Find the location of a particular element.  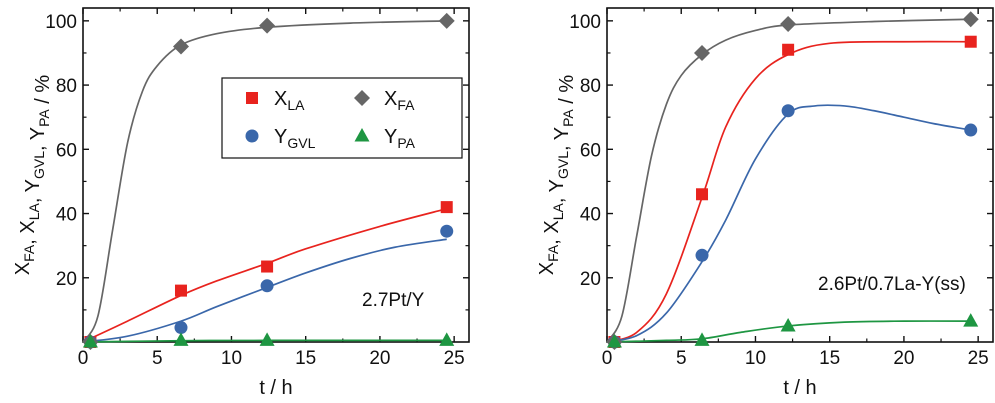

legend-marker-X_FA is located at coordinates (362, 98).